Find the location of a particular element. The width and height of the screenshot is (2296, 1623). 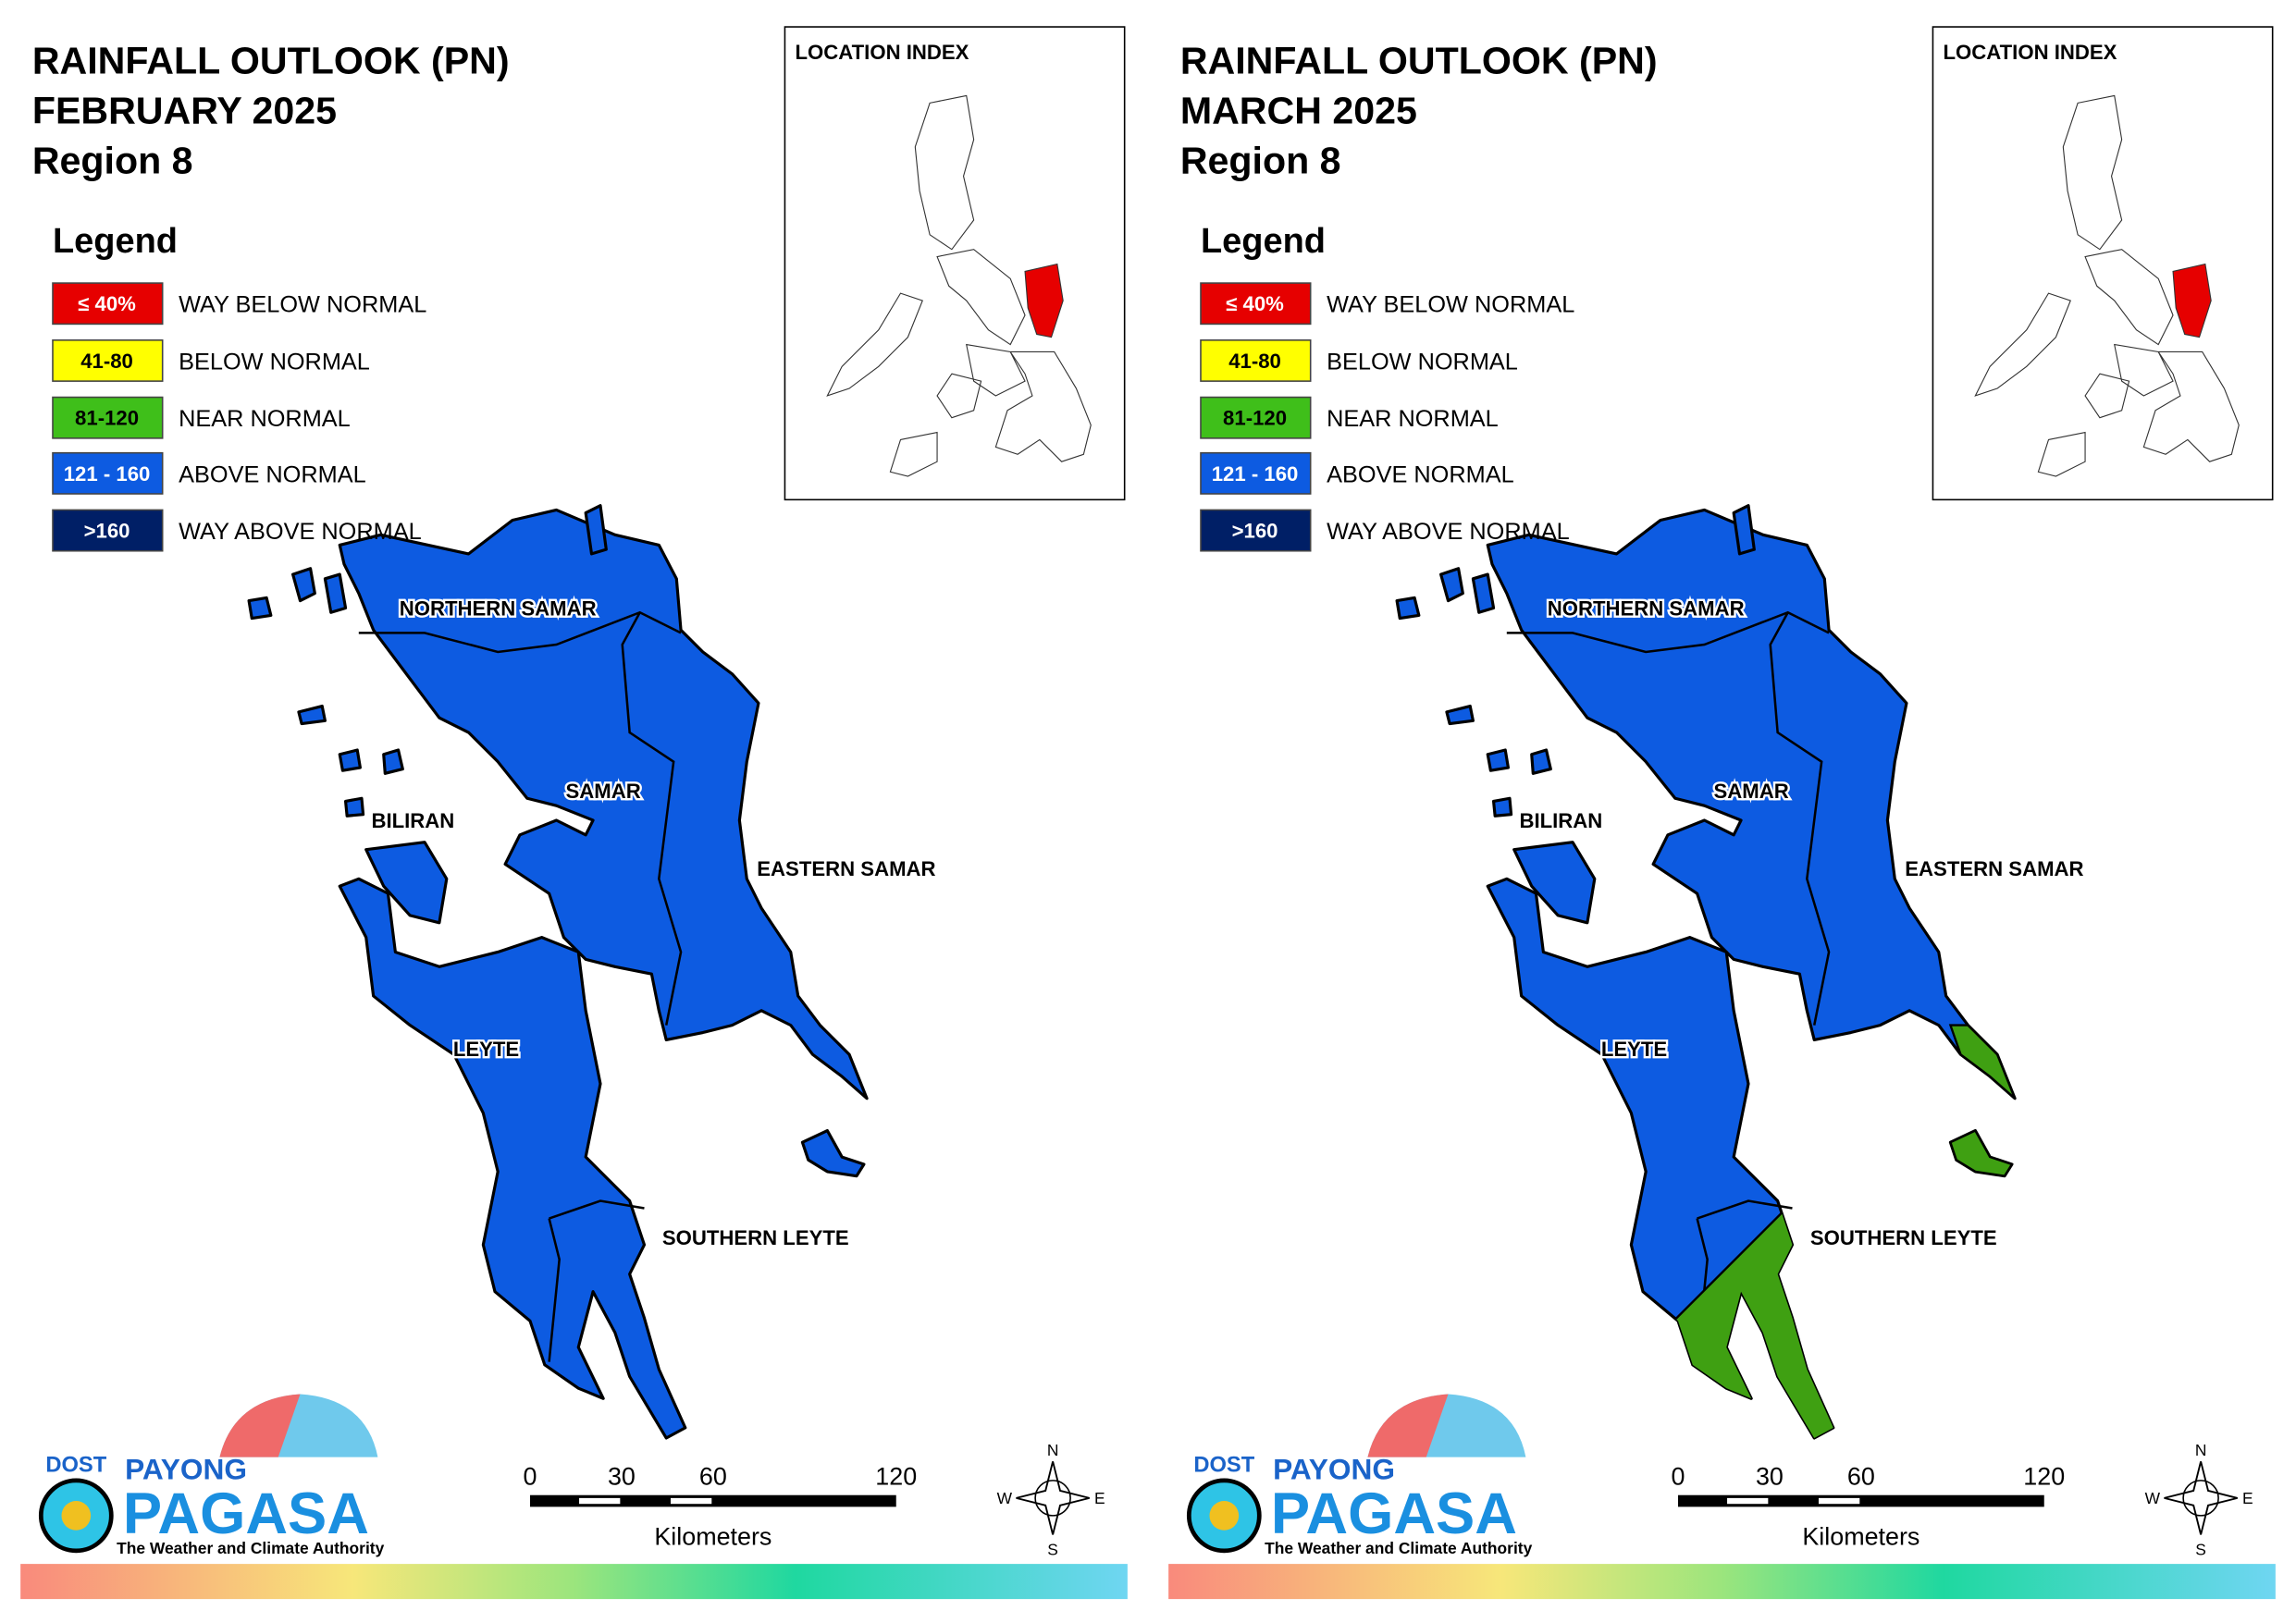

map-title: MARCH 2025 is located at coordinates (1298, 111).